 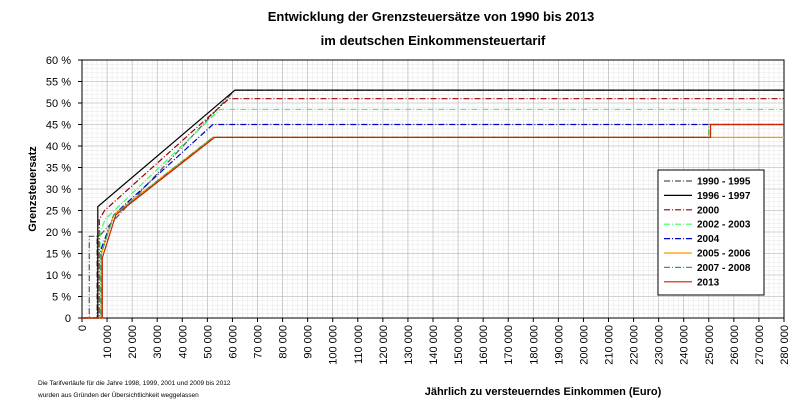 I want to click on x-tick-label: 260 000, so click(x=735, y=345).